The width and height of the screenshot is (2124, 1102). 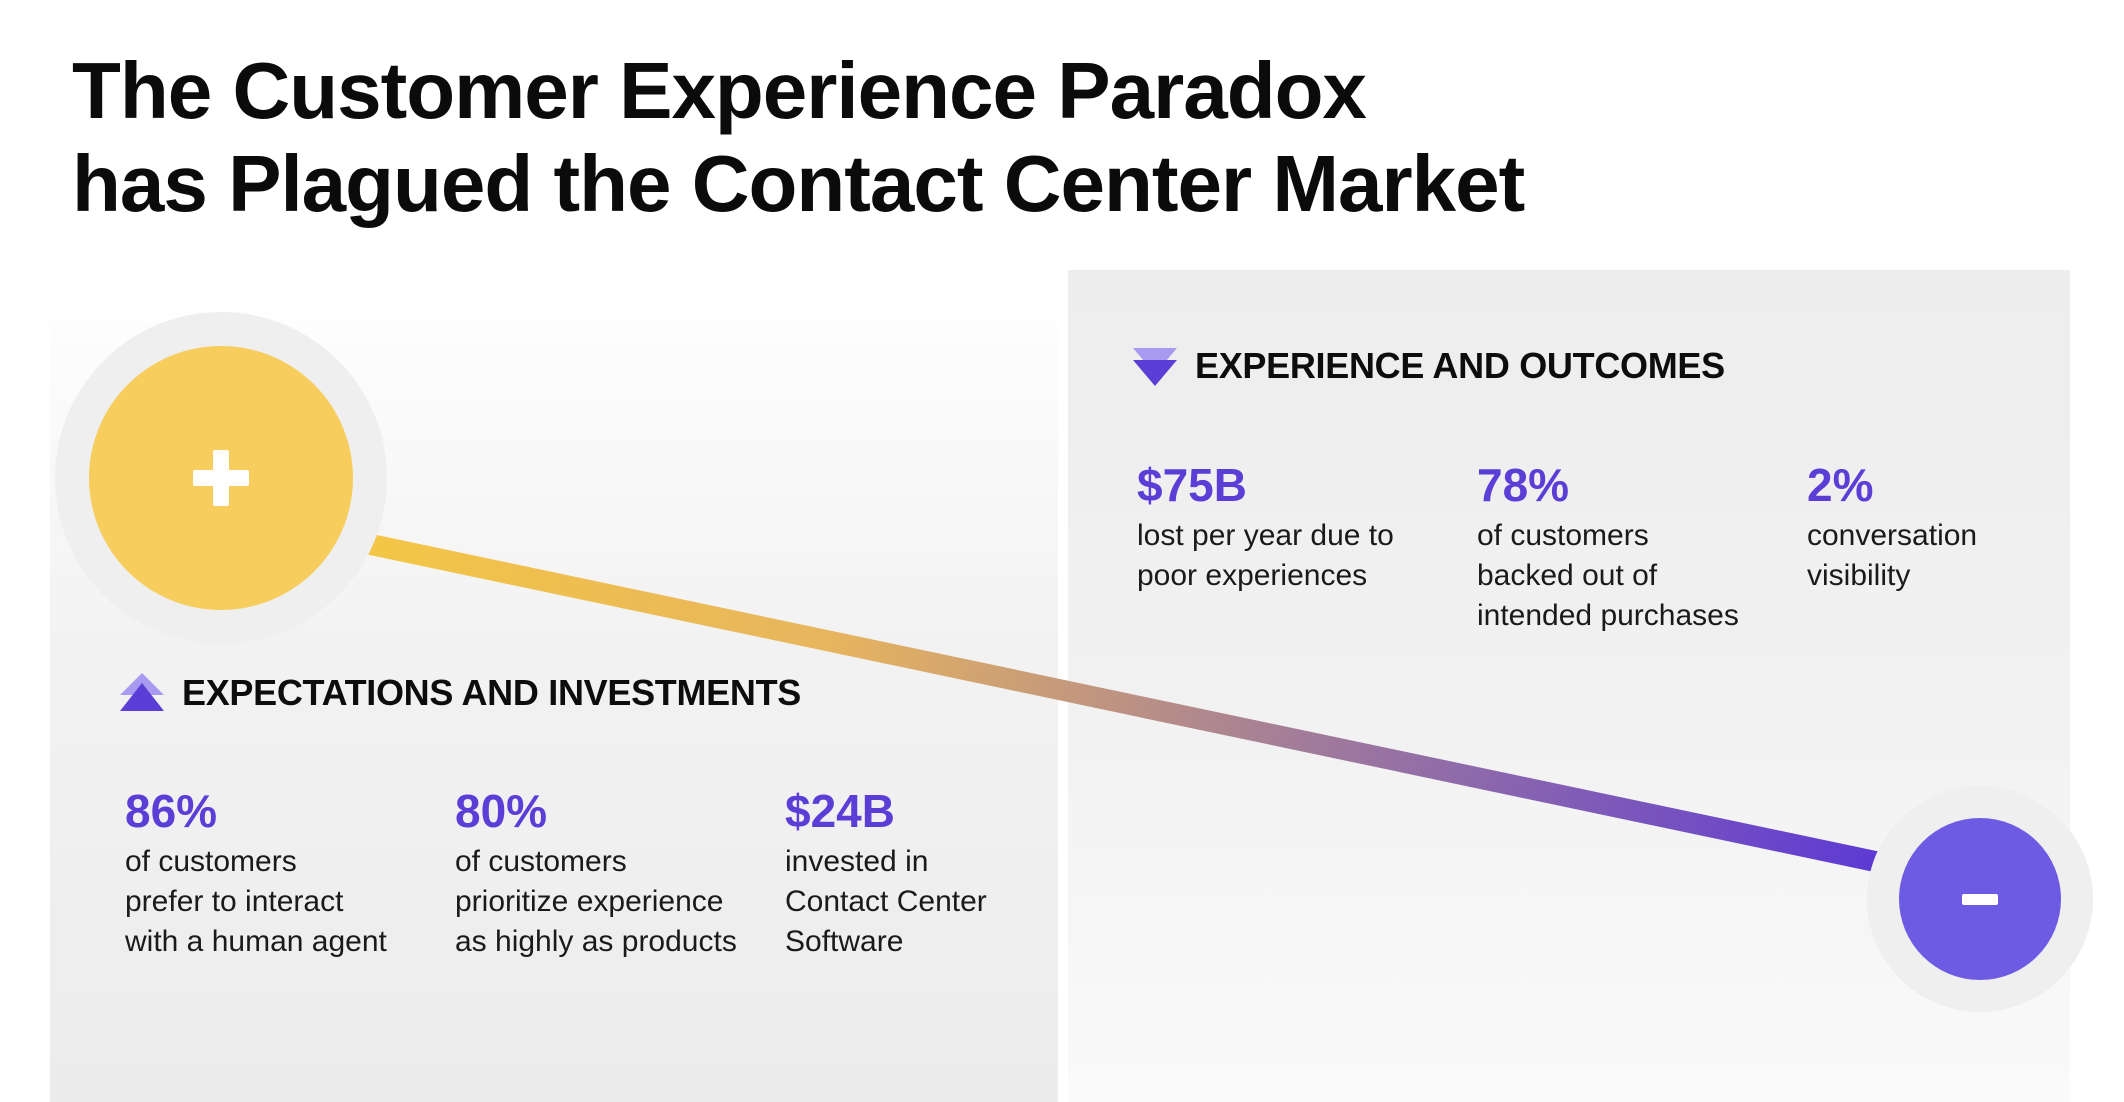 I want to click on minus-icon, so click(x=1980, y=899).